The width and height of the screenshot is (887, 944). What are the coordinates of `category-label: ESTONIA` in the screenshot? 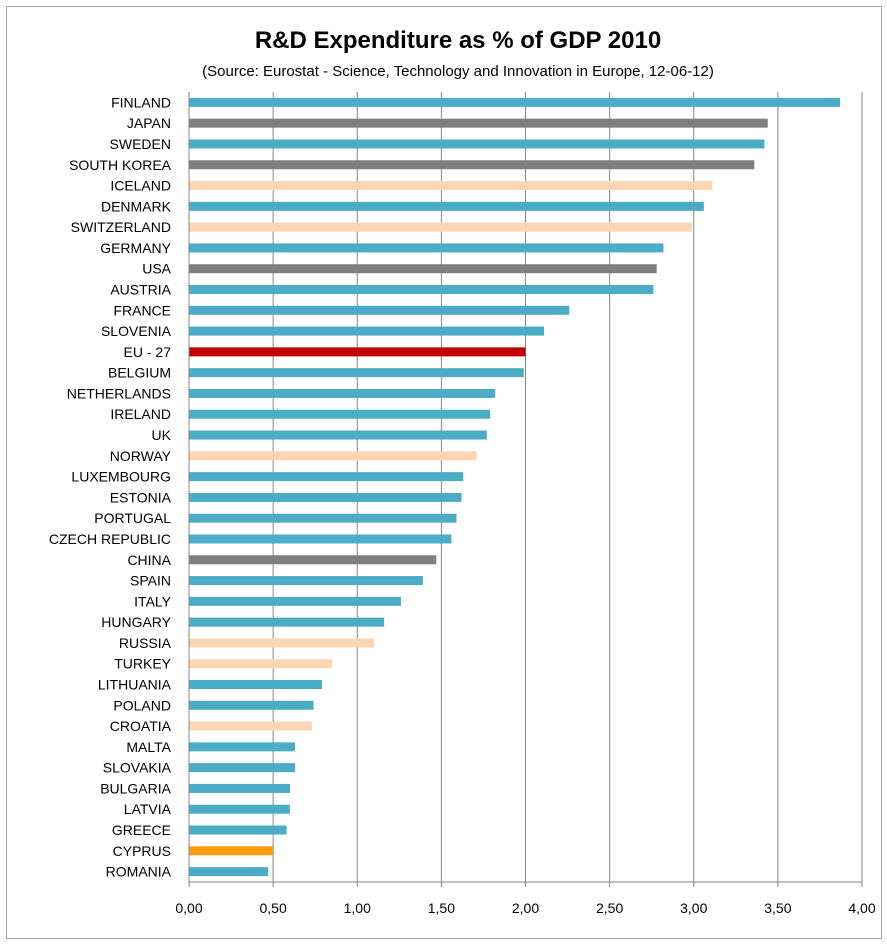 It's located at (141, 497).